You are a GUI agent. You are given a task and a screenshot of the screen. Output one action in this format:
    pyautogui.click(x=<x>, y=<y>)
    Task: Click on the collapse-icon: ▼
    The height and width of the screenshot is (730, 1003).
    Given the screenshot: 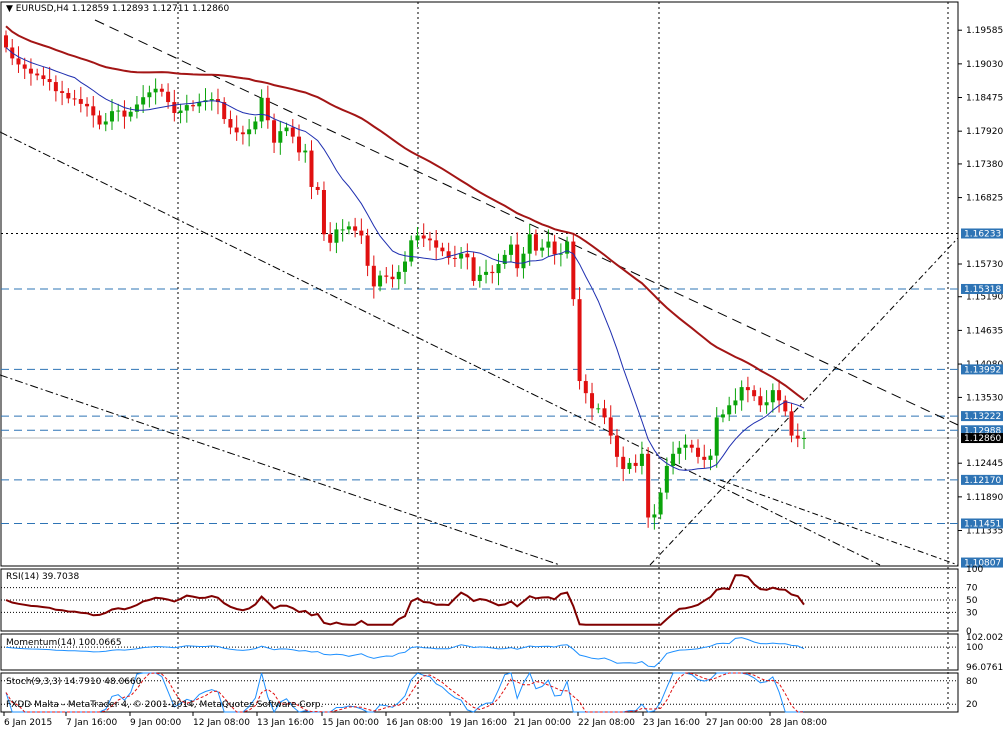 What is the action you would take?
    pyautogui.click(x=9, y=9)
    